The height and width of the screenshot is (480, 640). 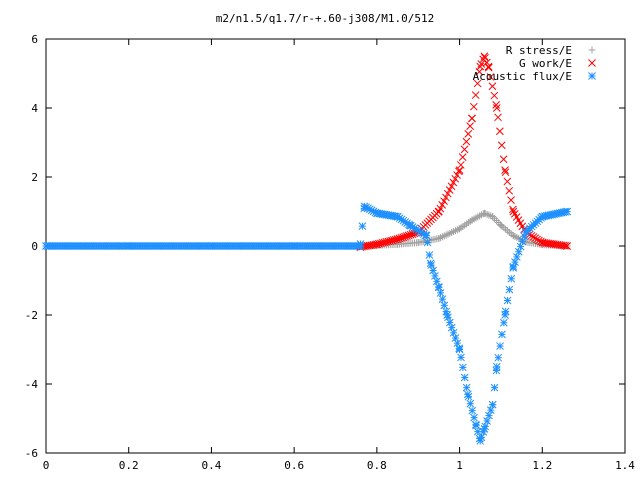 What do you see at coordinates (294, 465) in the screenshot?
I see `x-tick-label: 0.6` at bounding box center [294, 465].